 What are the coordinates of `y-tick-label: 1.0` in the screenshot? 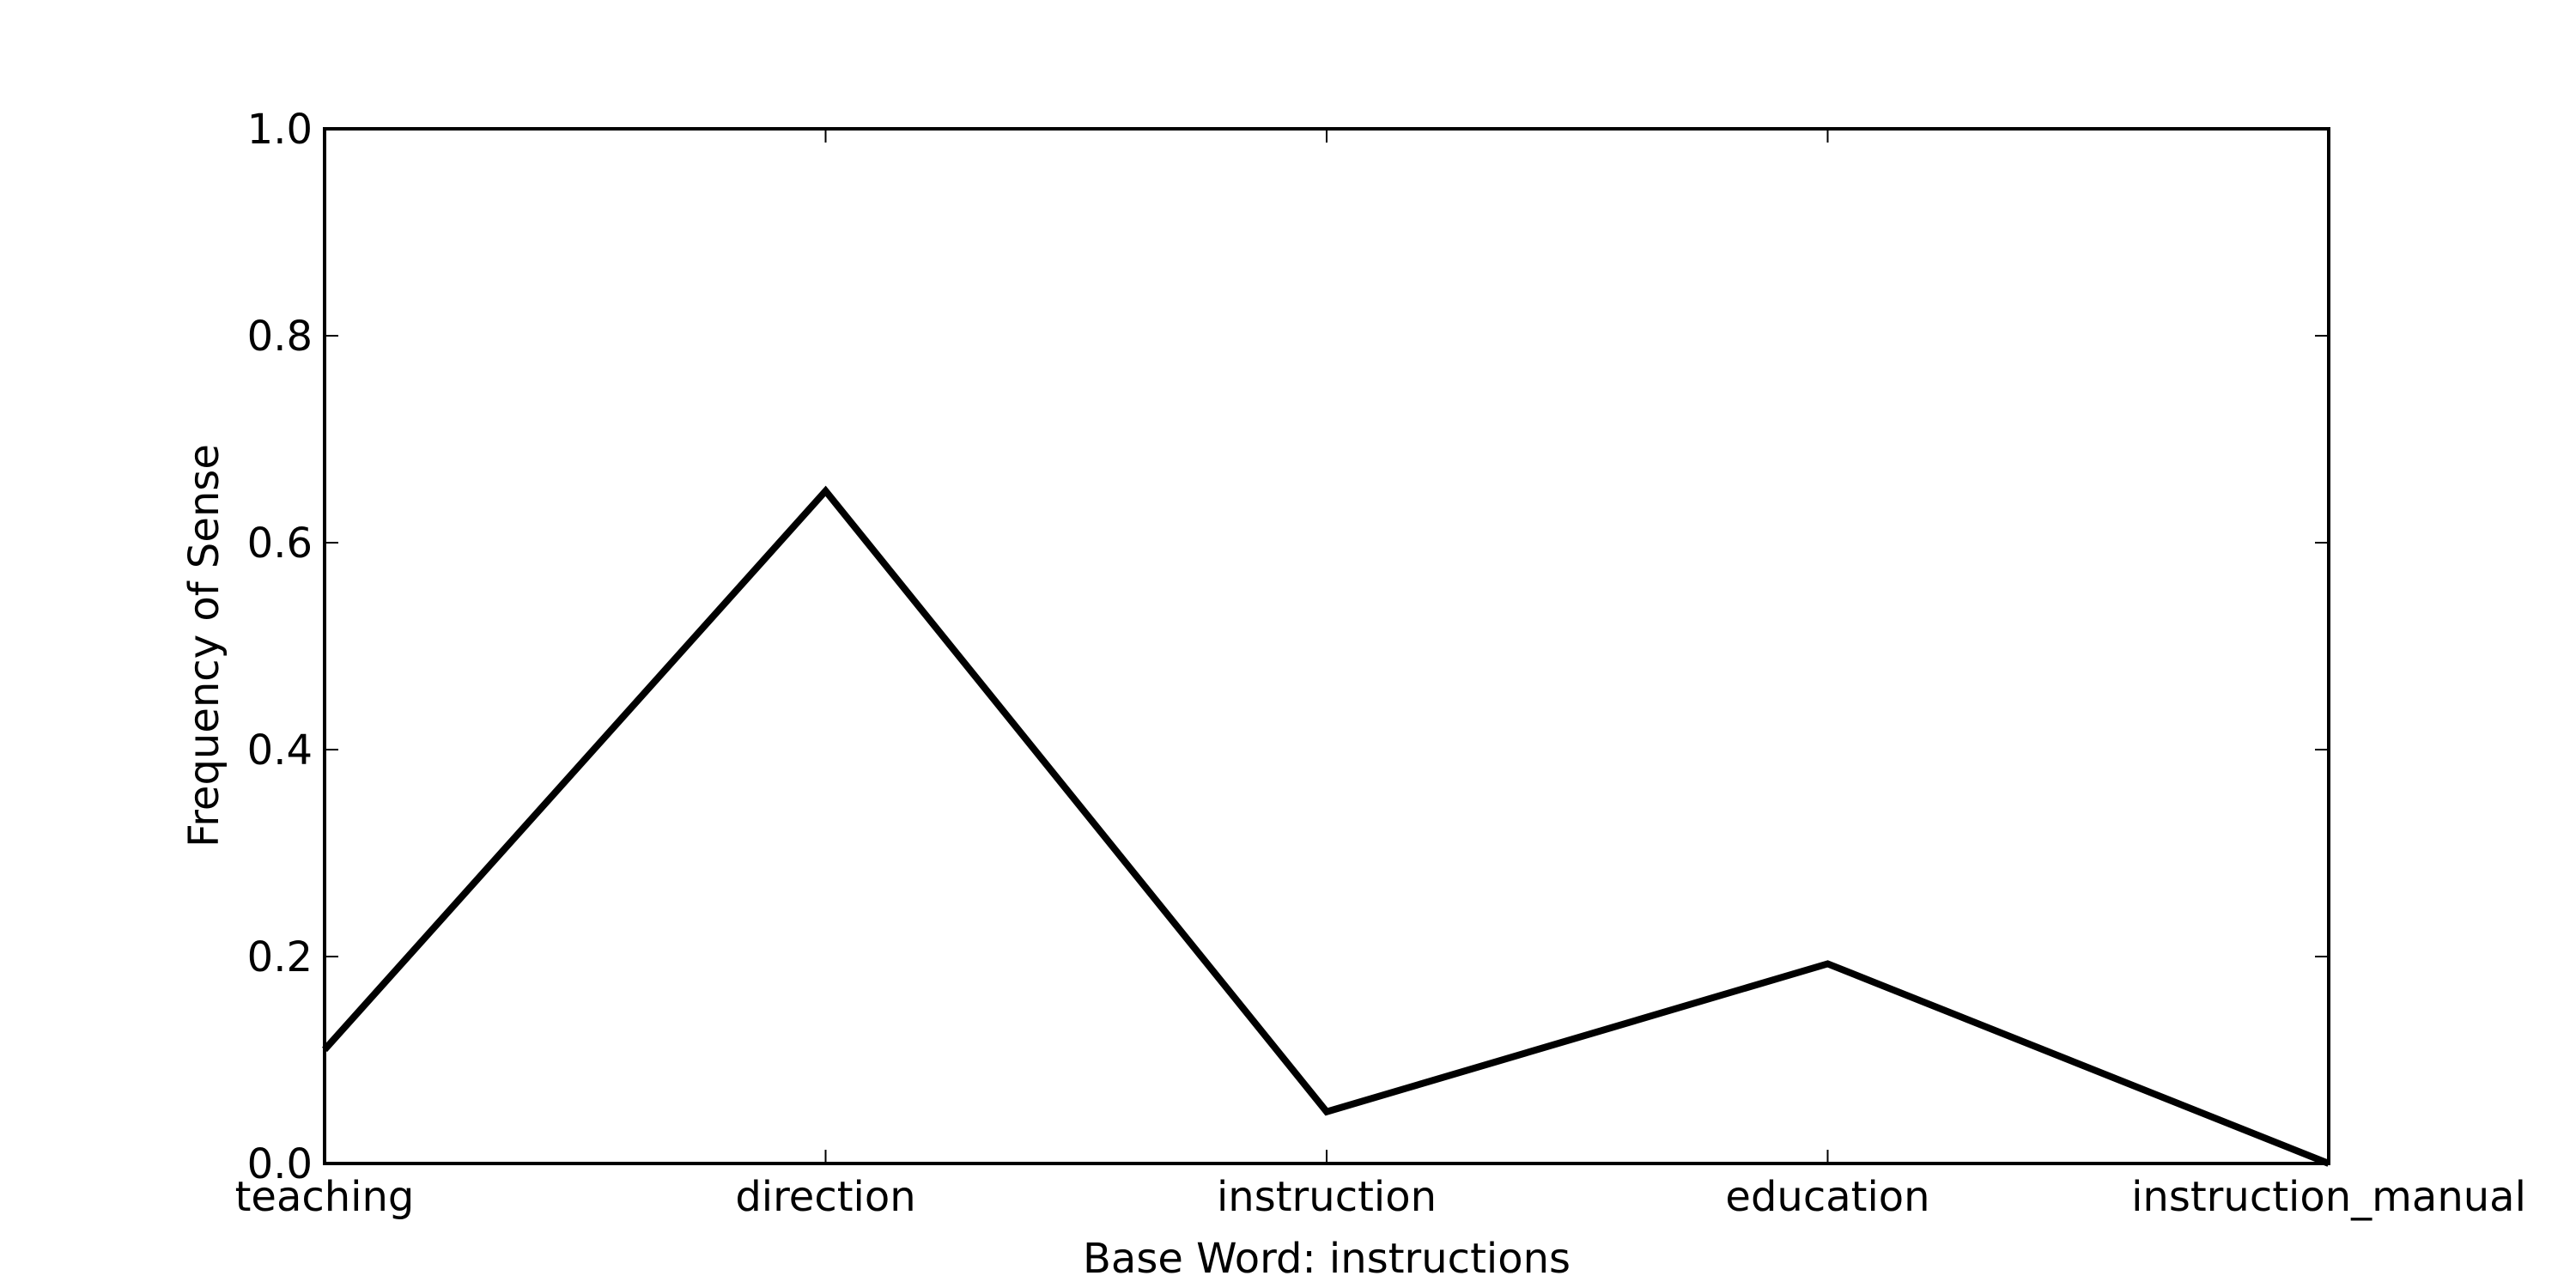 It's located at (280, 130).